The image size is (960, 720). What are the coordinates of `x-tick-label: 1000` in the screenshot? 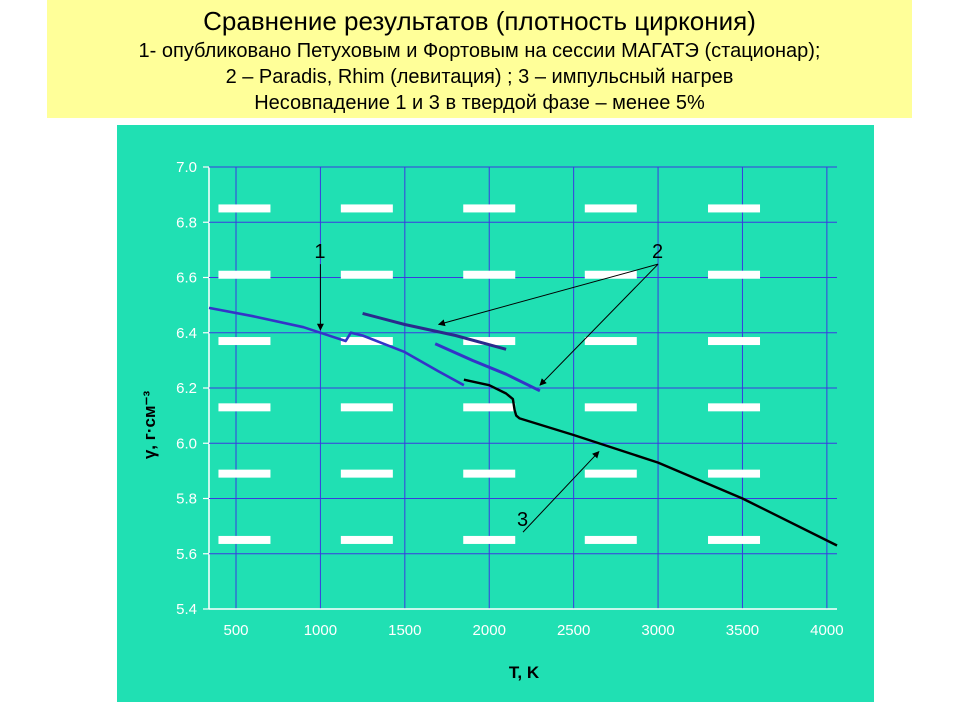 It's located at (320, 630).